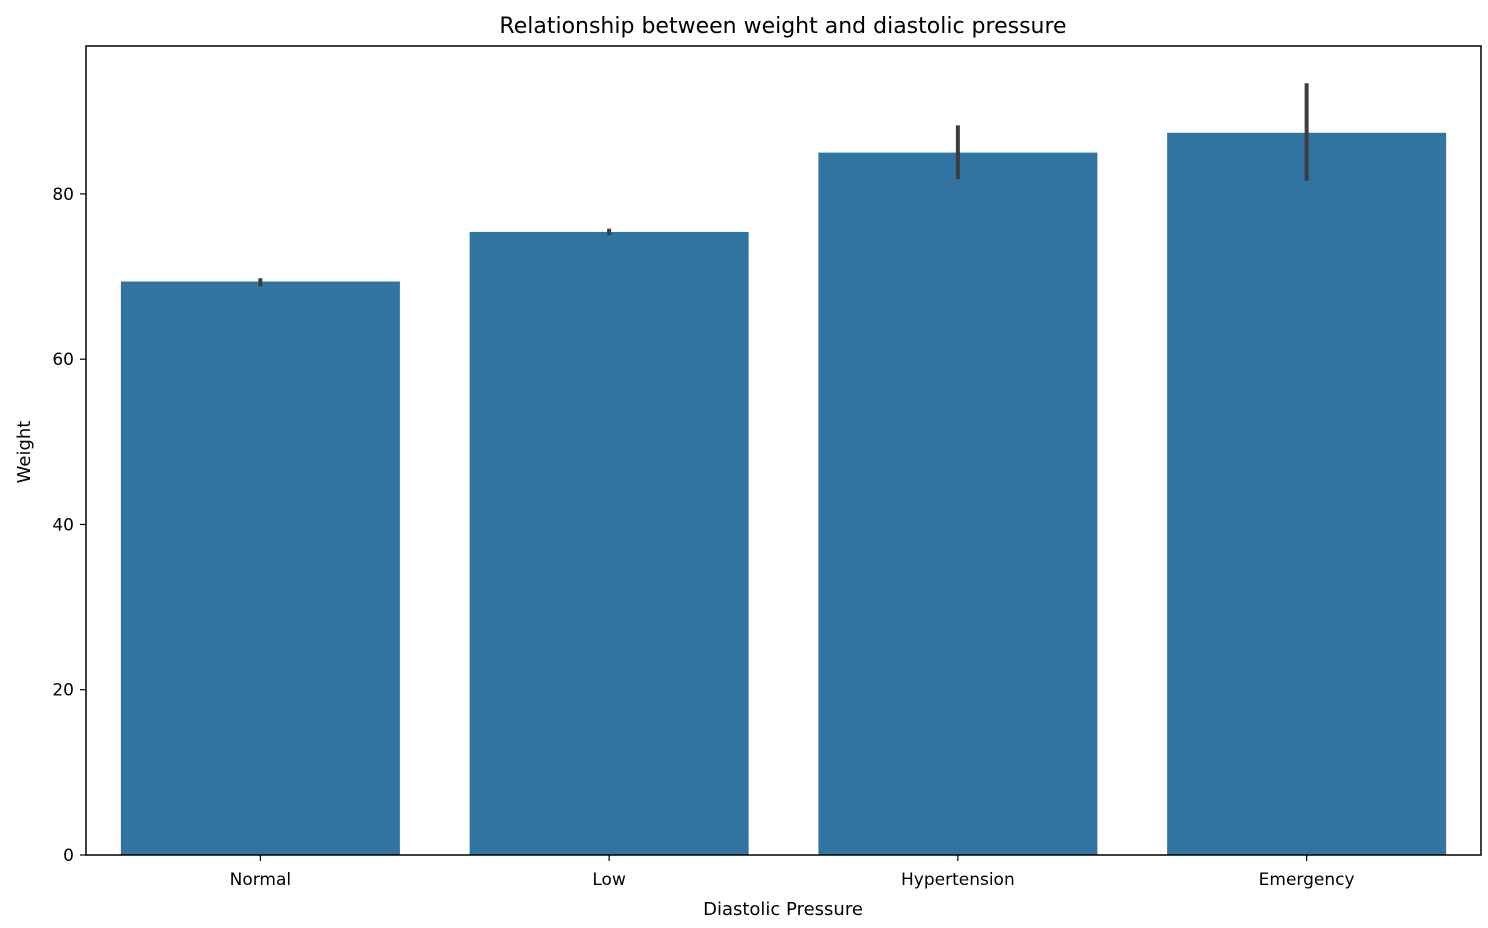 Image resolution: width=1488 pixels, height=928 pixels. What do you see at coordinates (261, 880) in the screenshot?
I see `x-tick-label: Normal` at bounding box center [261, 880].